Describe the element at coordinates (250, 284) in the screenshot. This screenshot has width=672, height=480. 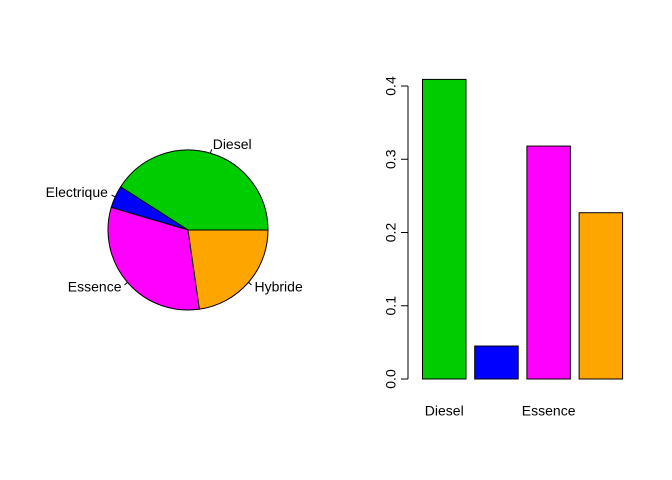
I see `pie-leader-hybride` at that location.